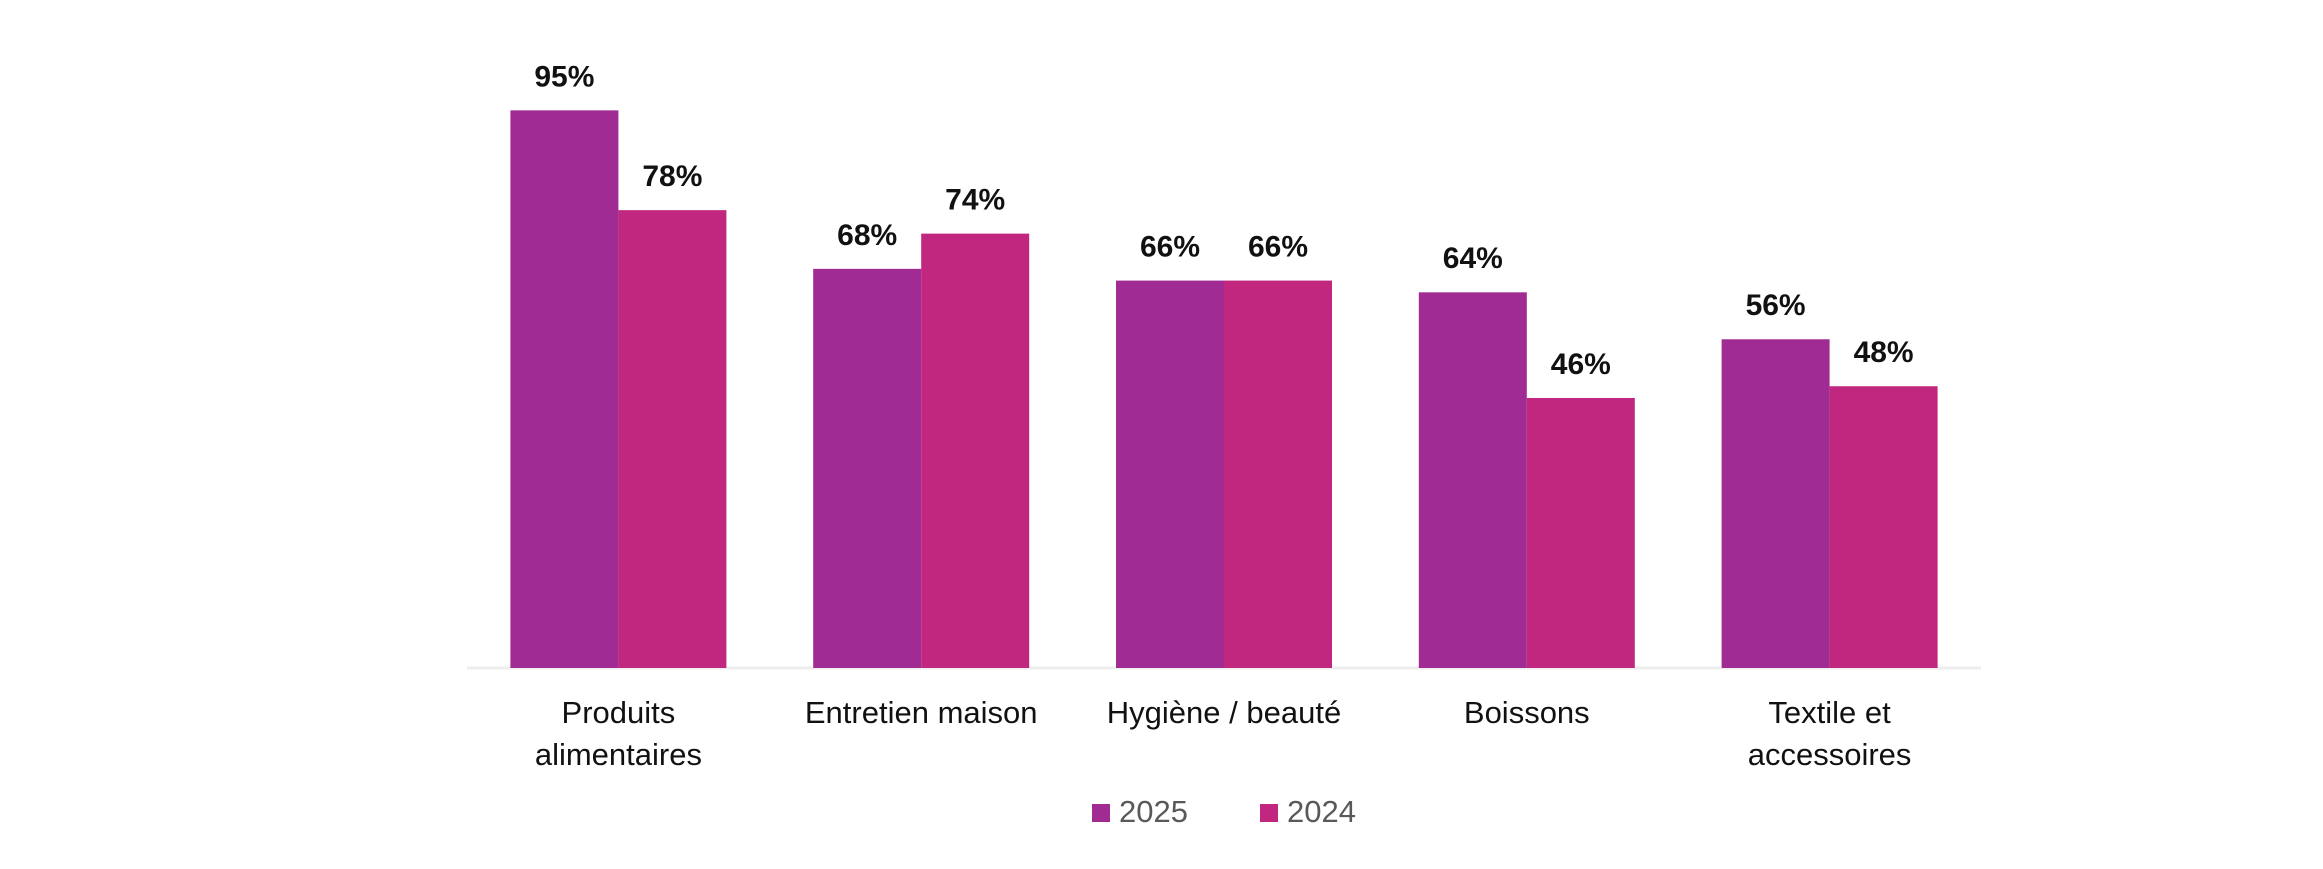 This screenshot has width=2323, height=869. Describe the element at coordinates (1526, 712) in the screenshot. I see `x-tick-label: Boissons` at that location.